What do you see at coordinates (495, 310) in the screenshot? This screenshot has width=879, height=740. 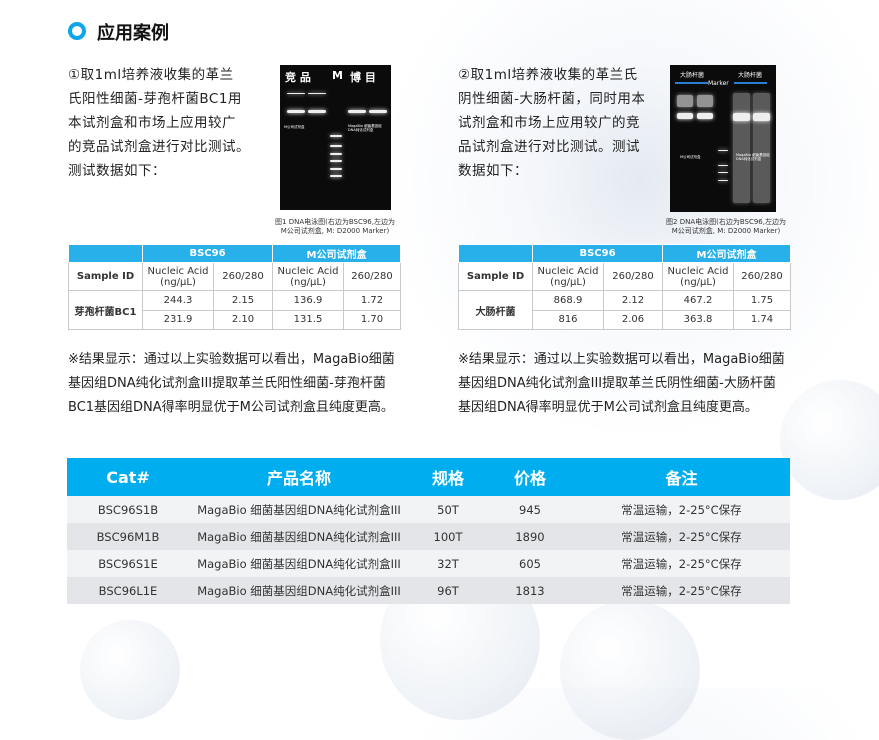 I see `sample-name: 大肠杆菌` at bounding box center [495, 310].